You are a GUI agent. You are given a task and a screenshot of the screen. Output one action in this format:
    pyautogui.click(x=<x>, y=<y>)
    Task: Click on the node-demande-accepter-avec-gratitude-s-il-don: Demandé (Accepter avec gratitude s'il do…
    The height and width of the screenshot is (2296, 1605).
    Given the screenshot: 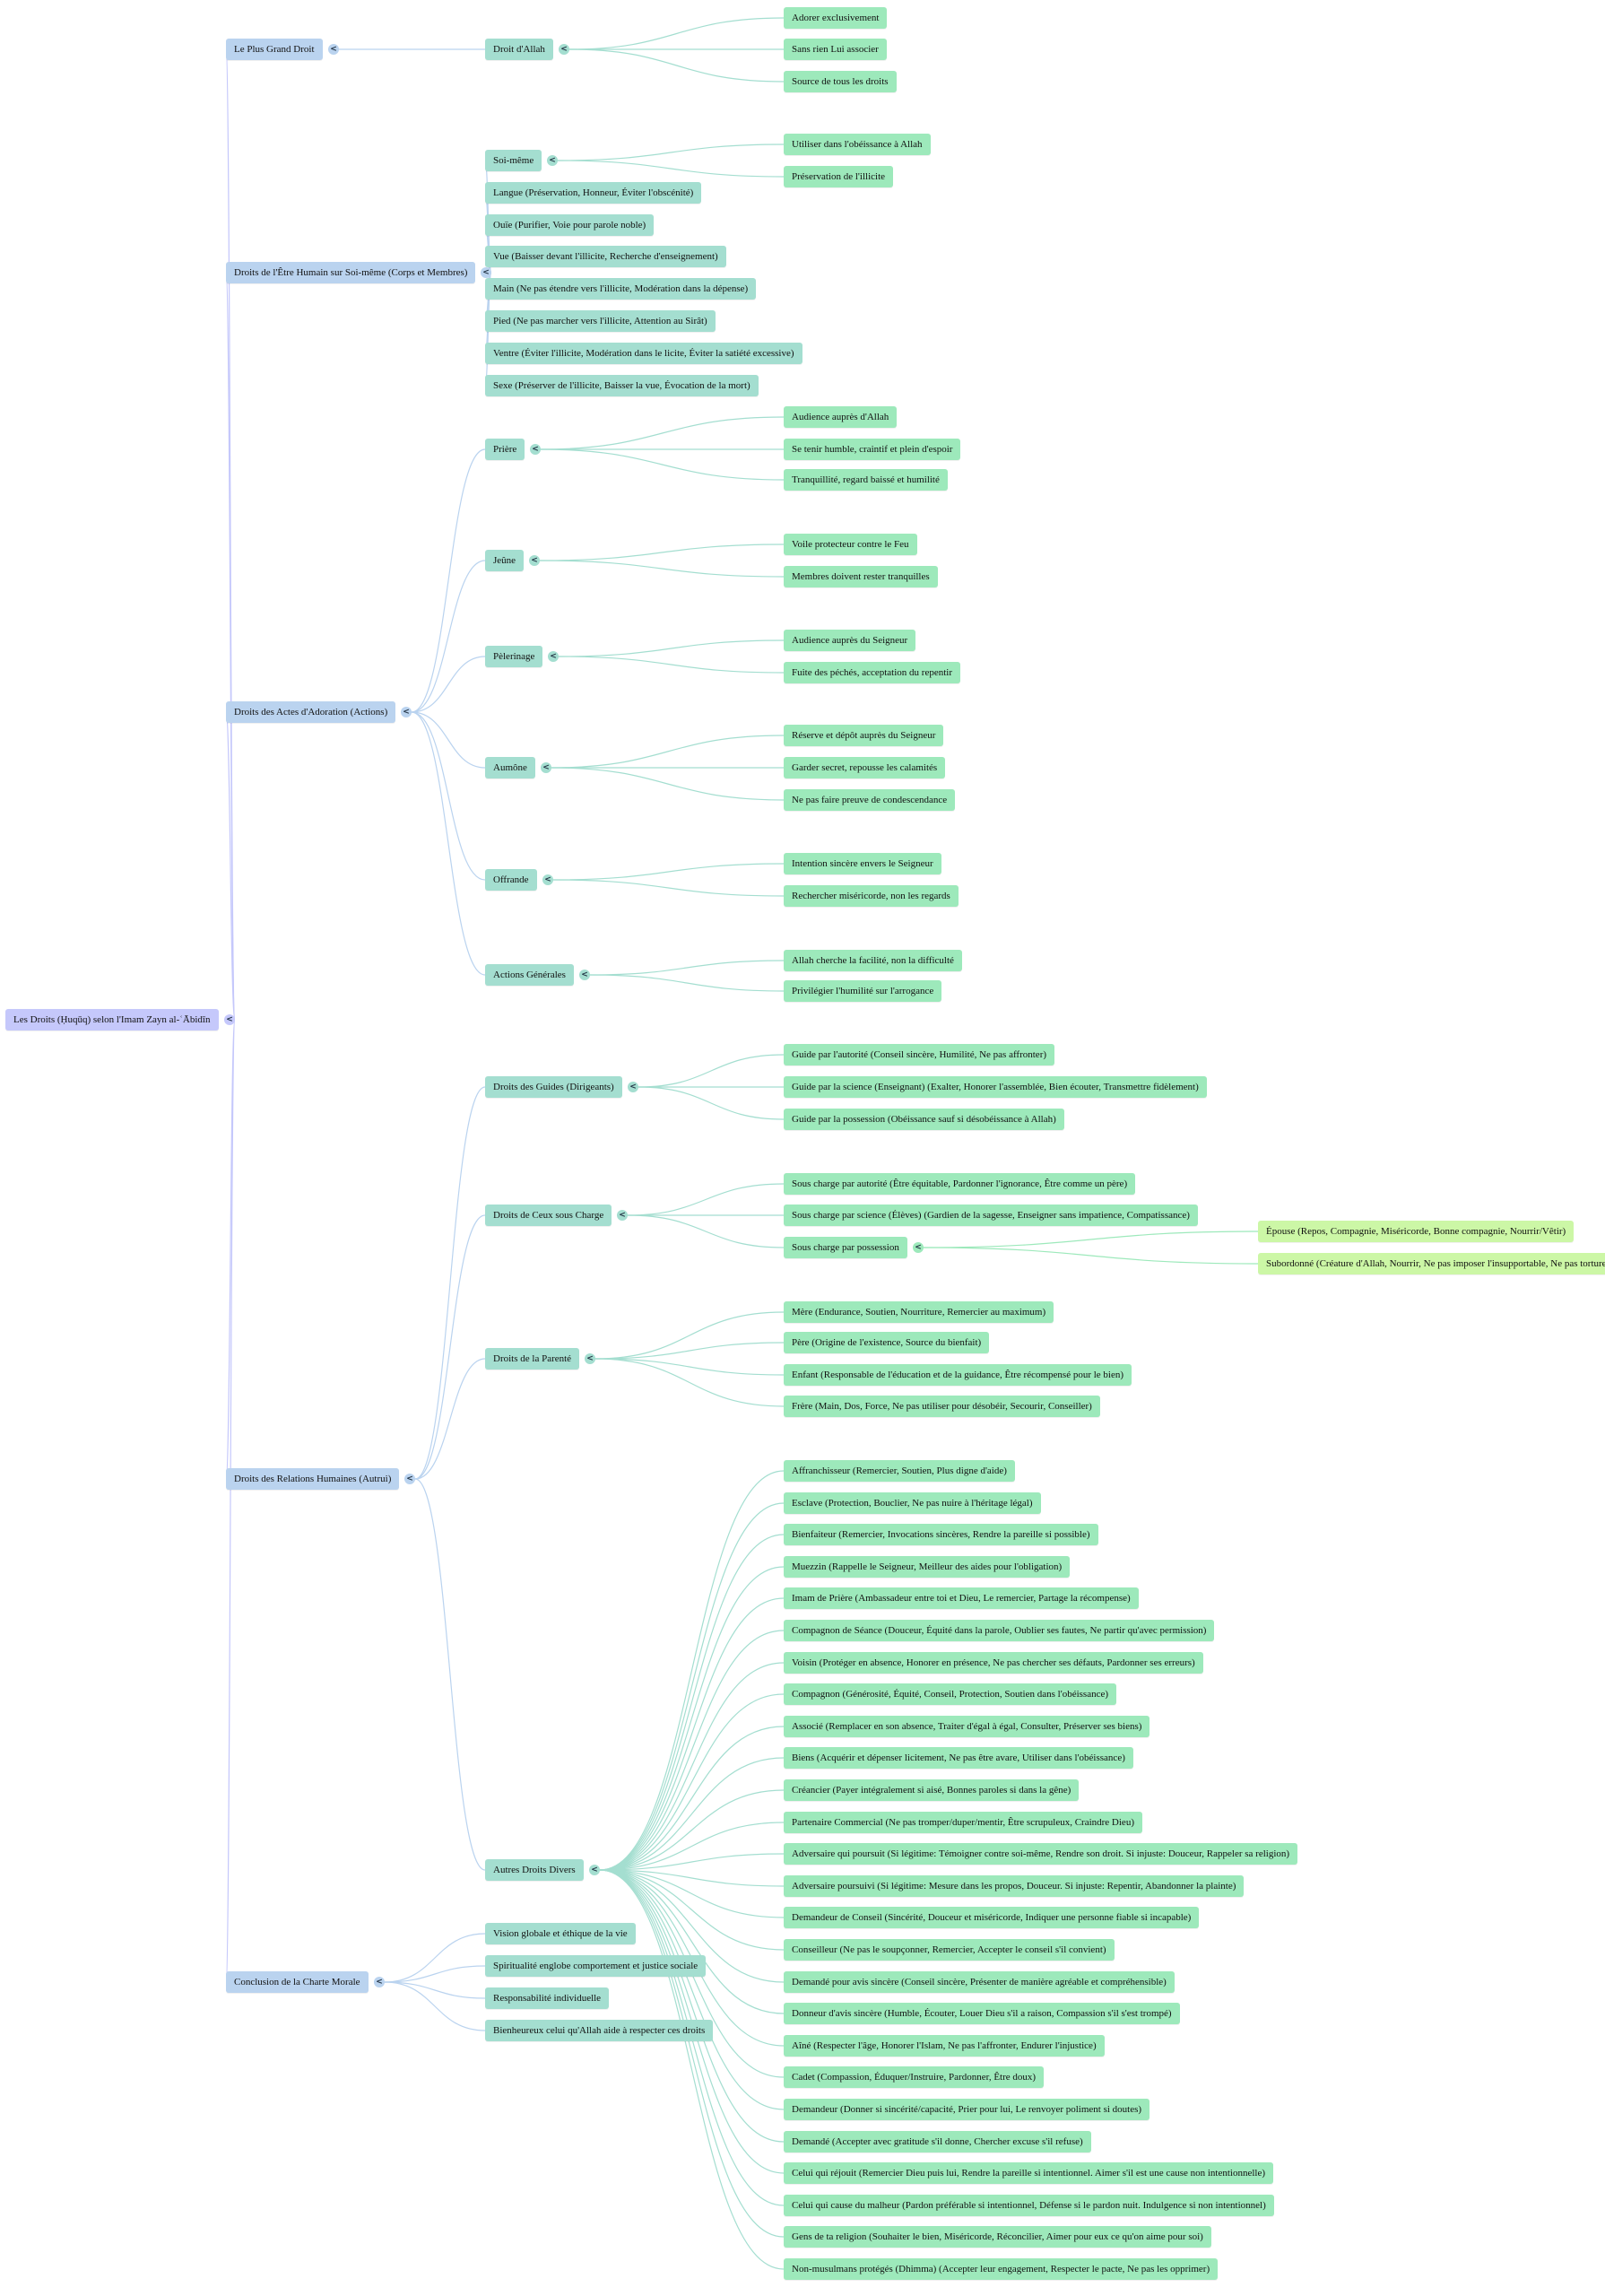 What is the action you would take?
    pyautogui.click(x=937, y=2141)
    